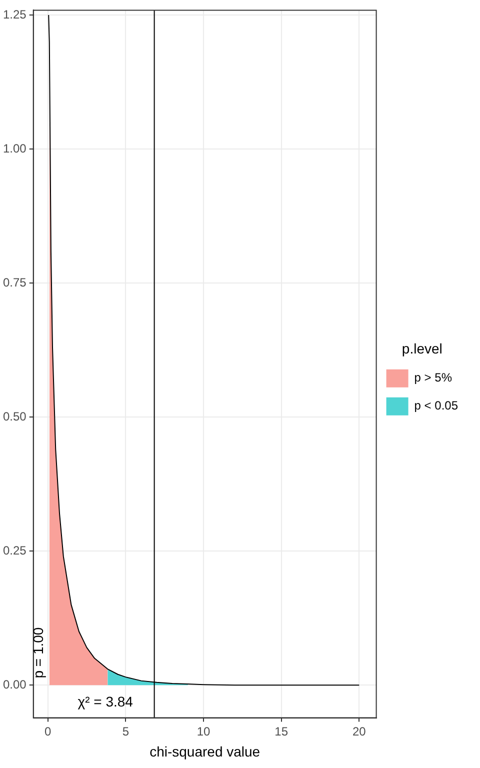 Image resolution: width=480 pixels, height=768 pixels. Describe the element at coordinates (203, 731) in the screenshot. I see `x-tick-label: 10` at that location.